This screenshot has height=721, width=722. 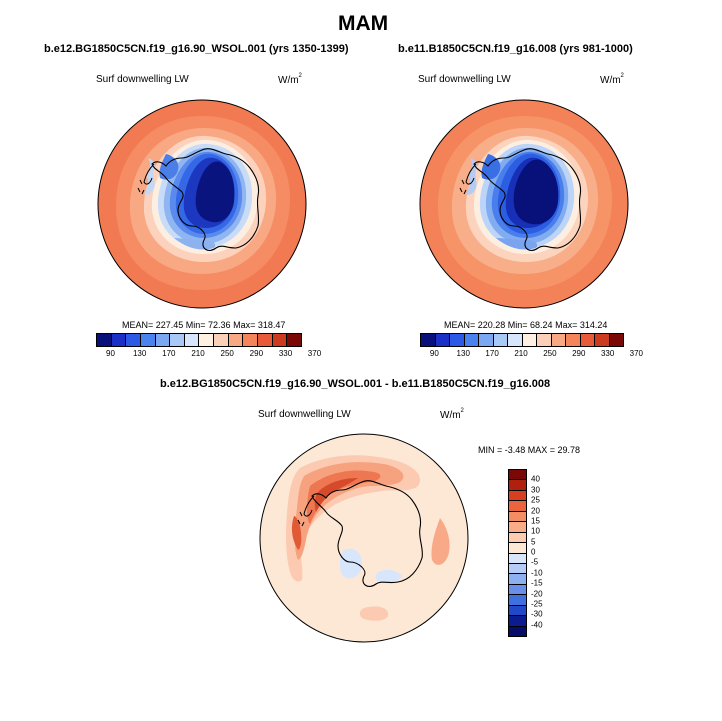 I want to click on diff-colorbar-label: 0, so click(x=533, y=552).